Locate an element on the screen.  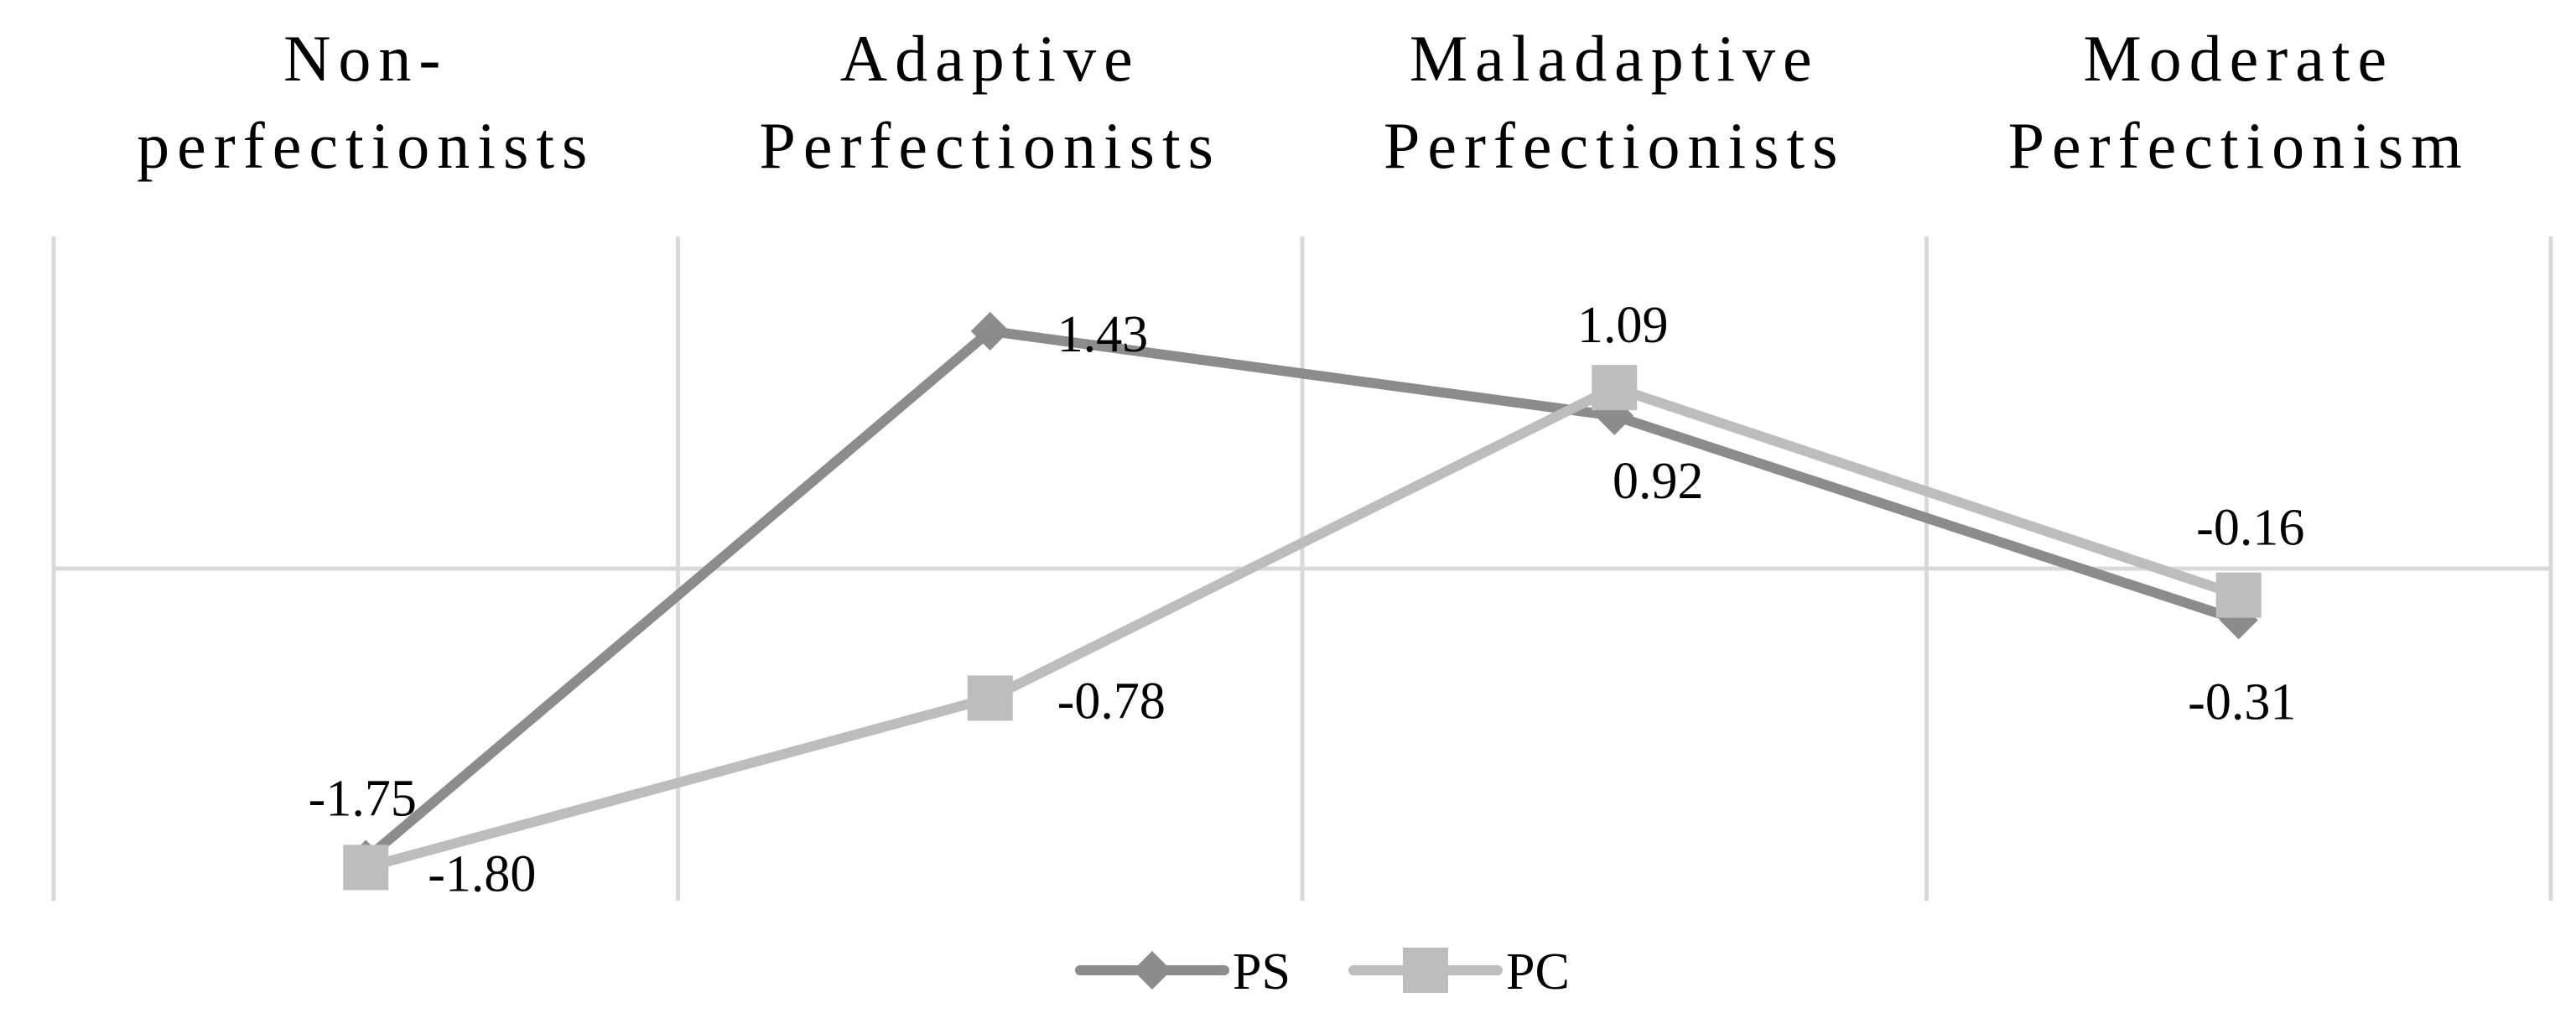
data-point-ps is located at coordinates (990, 331).